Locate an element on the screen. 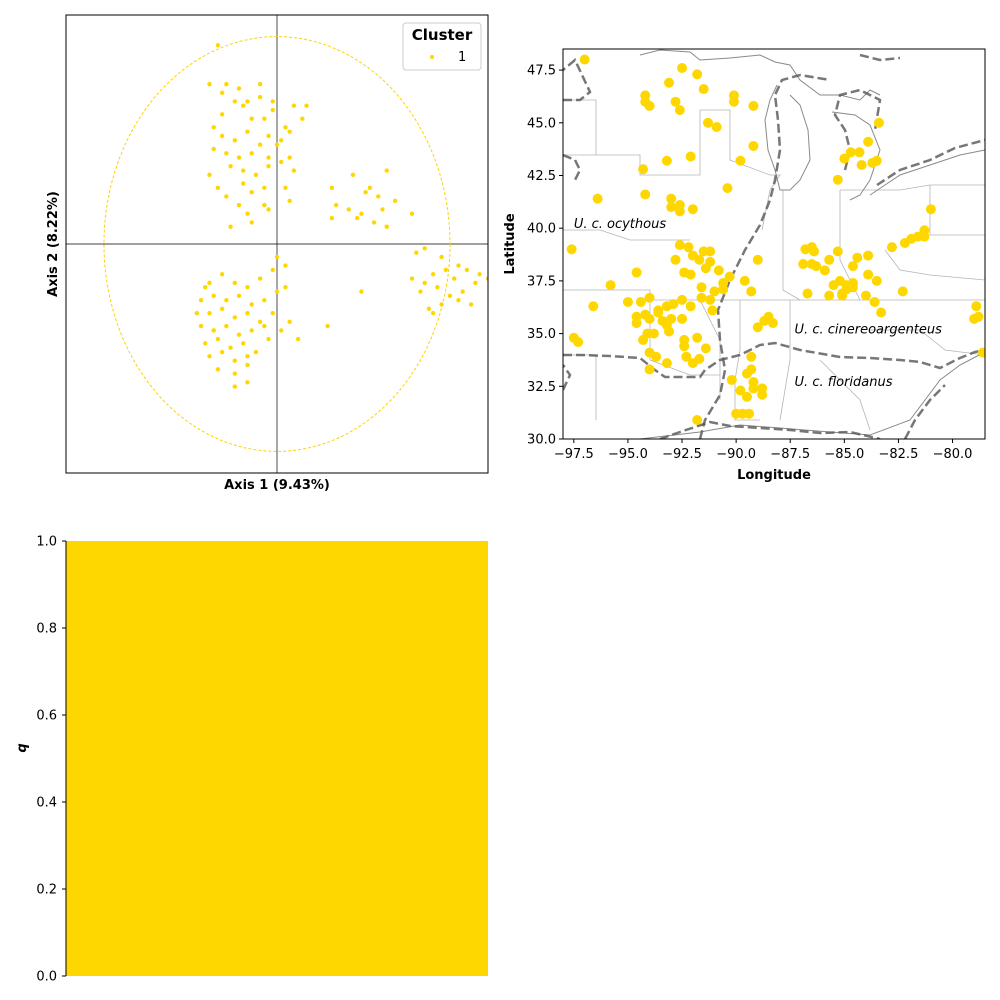  q-y-tick-label: 0.0 is located at coordinates (46, 977).